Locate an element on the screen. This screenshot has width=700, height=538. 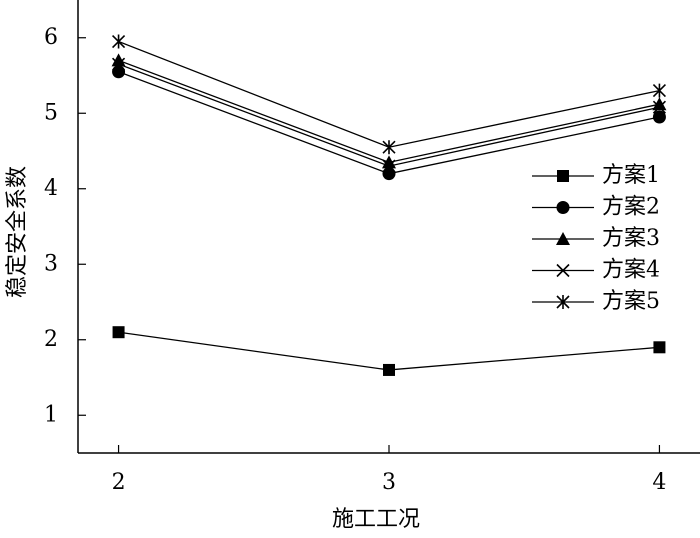
y-tick-label: 4 is located at coordinates (51, 188).